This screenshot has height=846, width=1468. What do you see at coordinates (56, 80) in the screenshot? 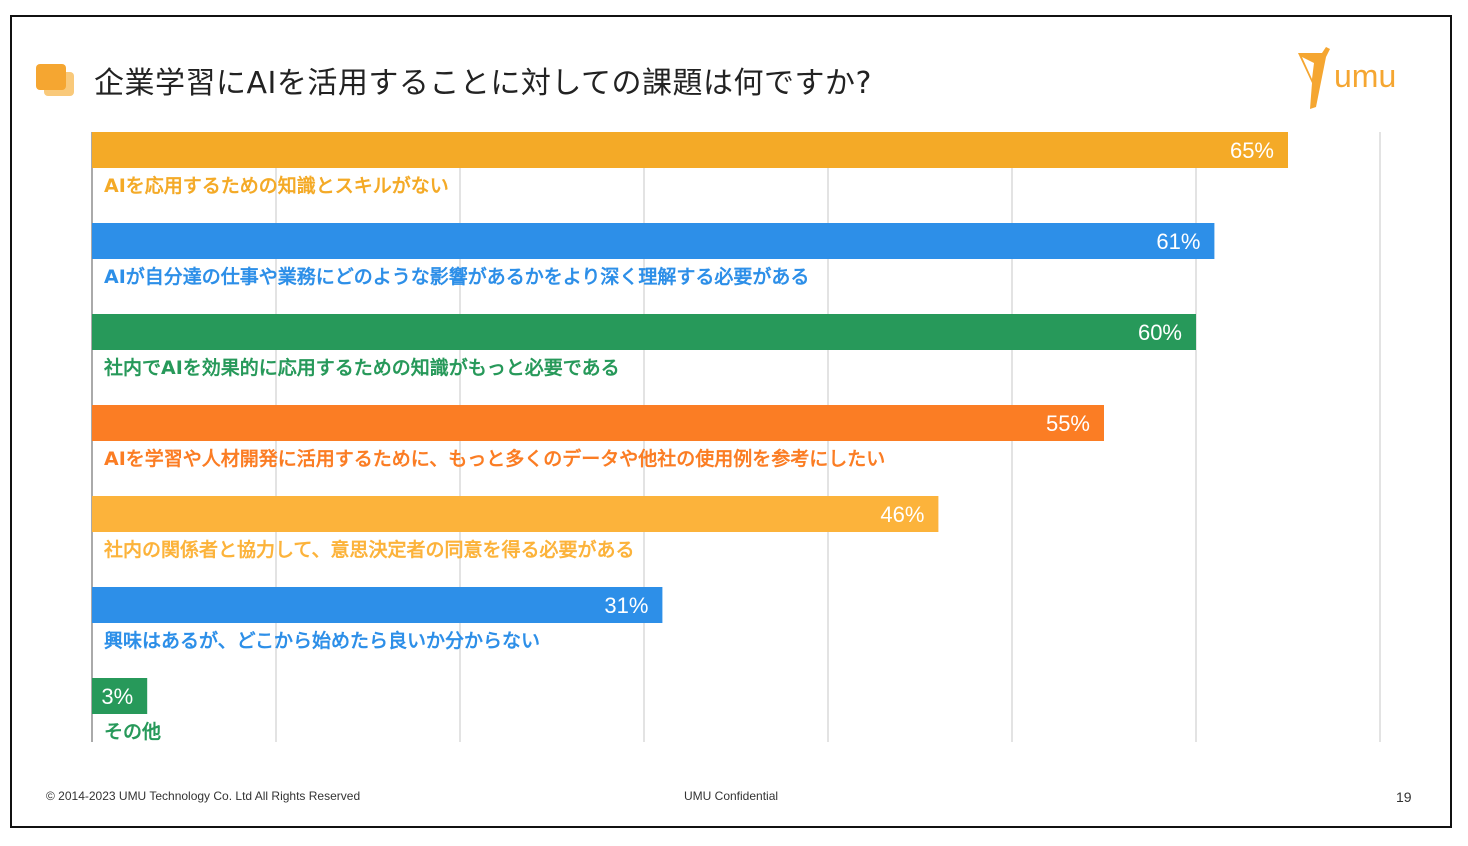
I see `title-bullet-icon` at bounding box center [56, 80].